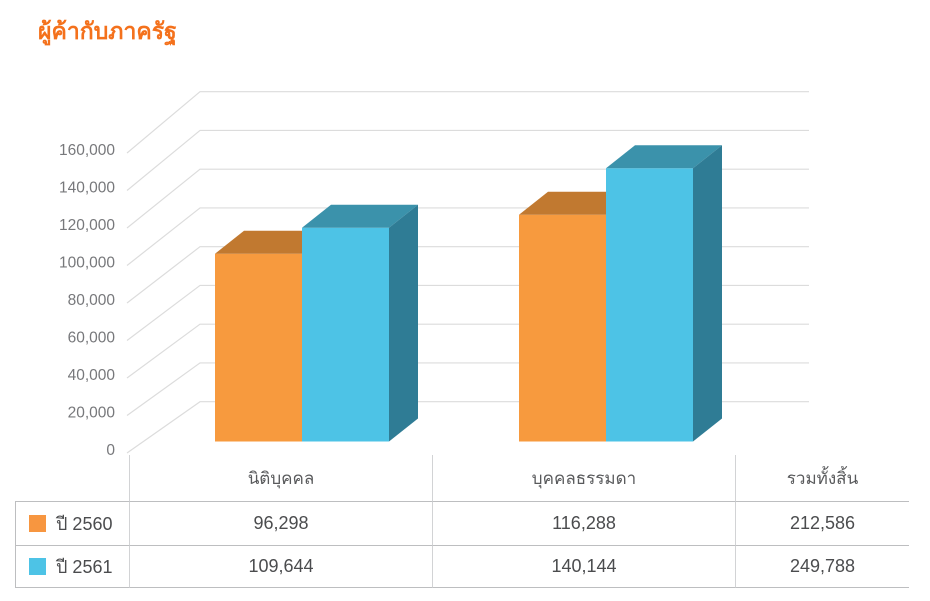  Describe the element at coordinates (280, 566) in the screenshot. I see `value-2561-juristic: 109,644` at that location.